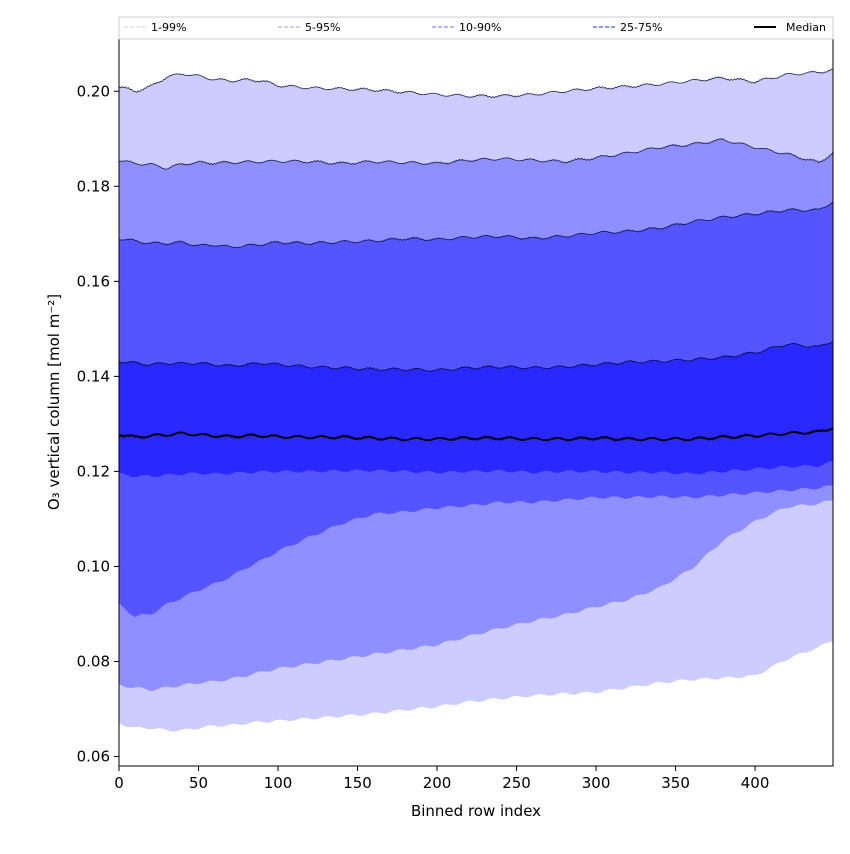 This screenshot has width=850, height=854. Describe the element at coordinates (93, 186) in the screenshot. I see `y-tick-label: 0.18` at that location.